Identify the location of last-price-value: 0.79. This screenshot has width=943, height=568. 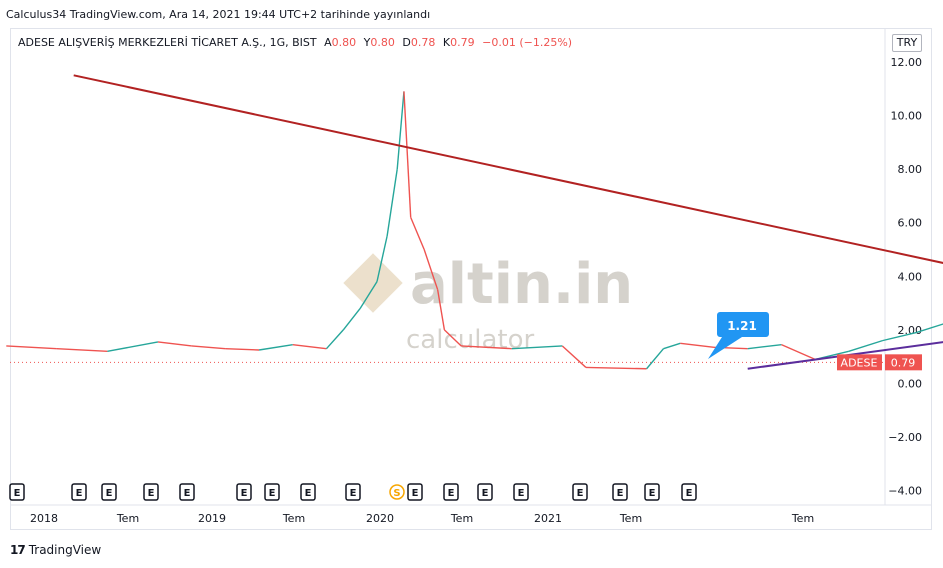
(903, 362).